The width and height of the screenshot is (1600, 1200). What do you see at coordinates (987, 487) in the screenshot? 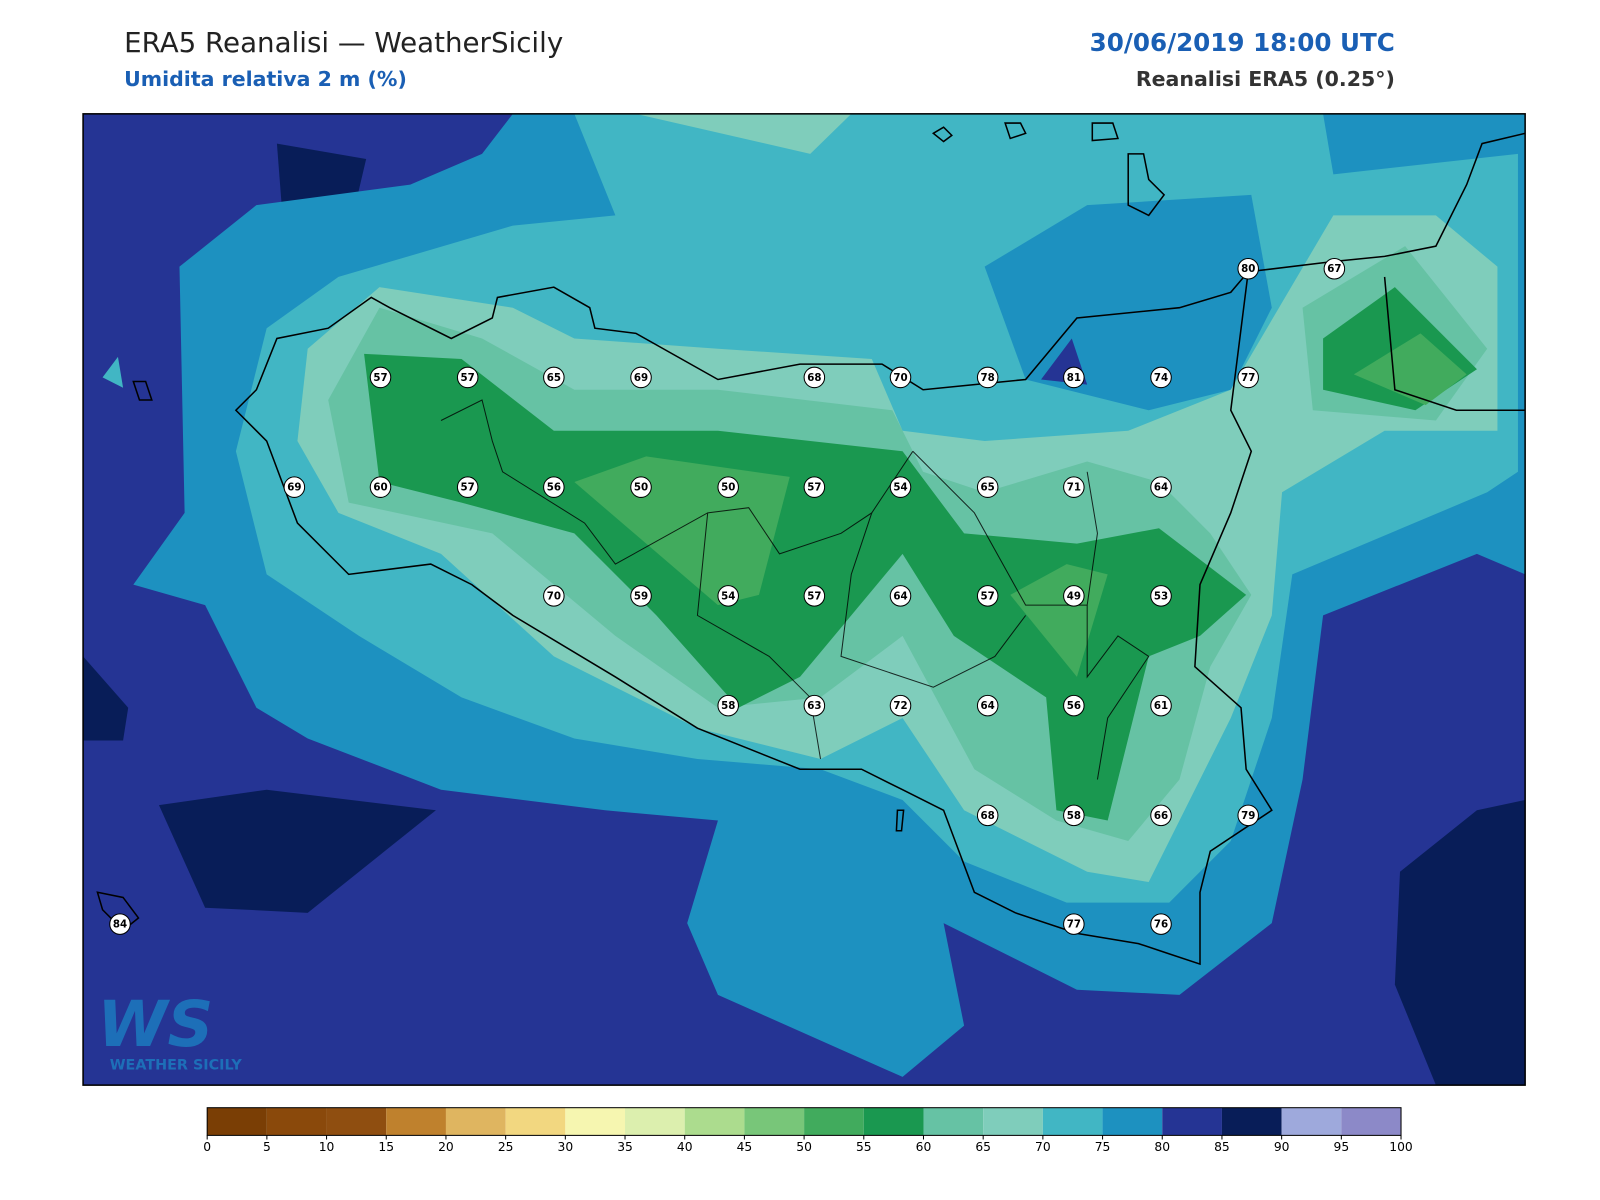
I see `station: 65` at bounding box center [987, 487].